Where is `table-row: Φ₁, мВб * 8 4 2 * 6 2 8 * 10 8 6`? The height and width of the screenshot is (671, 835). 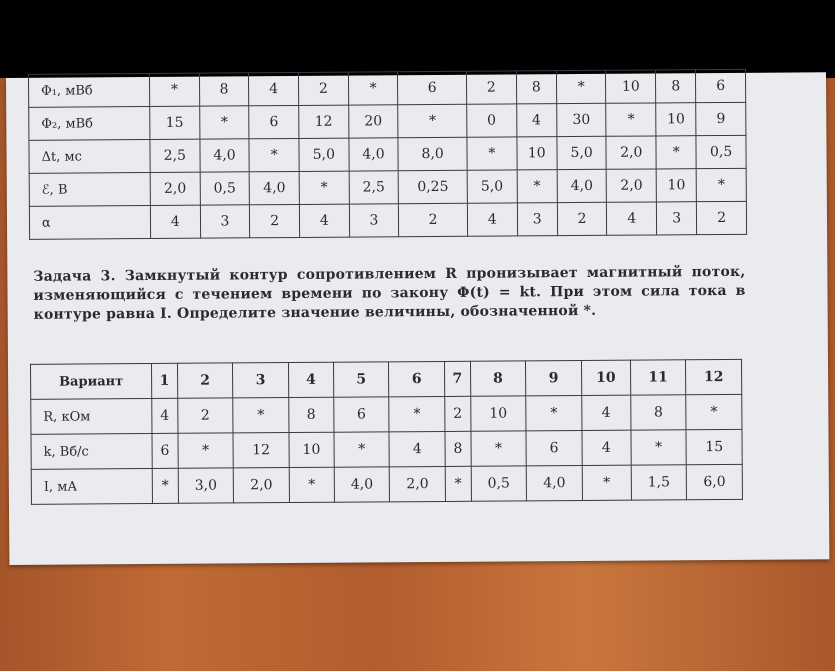 table-row: Φ₁, мВб * 8 4 2 * 6 2 8 * 10 8 6 is located at coordinates (387, 88).